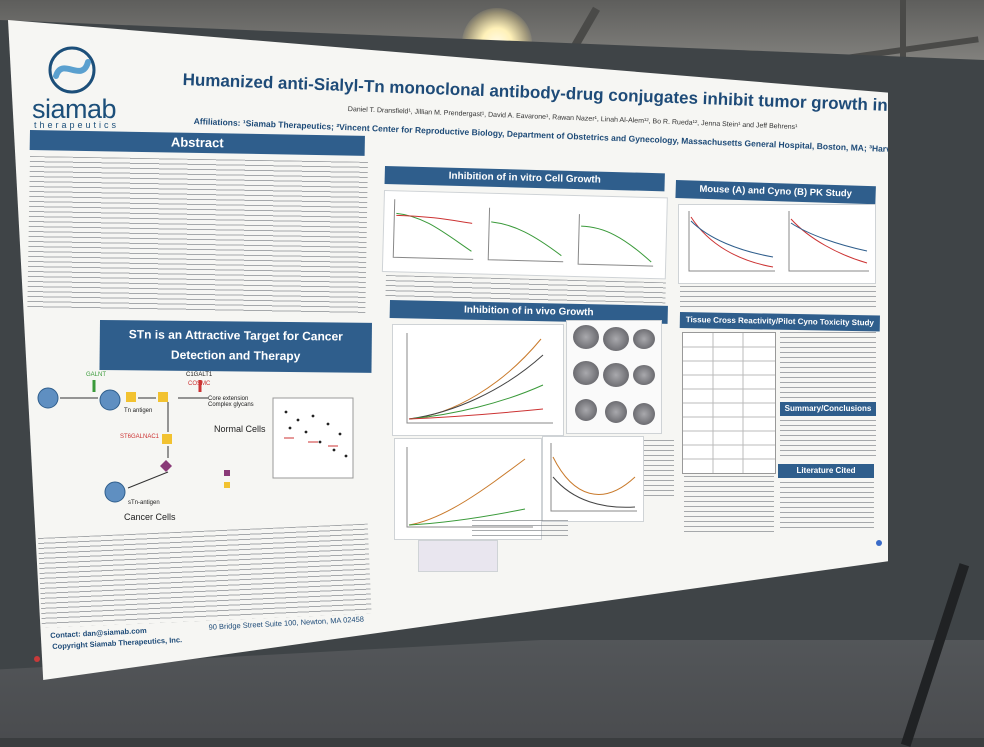 Image resolution: width=984 pixels, height=747 pixels. What do you see at coordinates (827, 506) in the screenshot?
I see `literature-text` at bounding box center [827, 506].